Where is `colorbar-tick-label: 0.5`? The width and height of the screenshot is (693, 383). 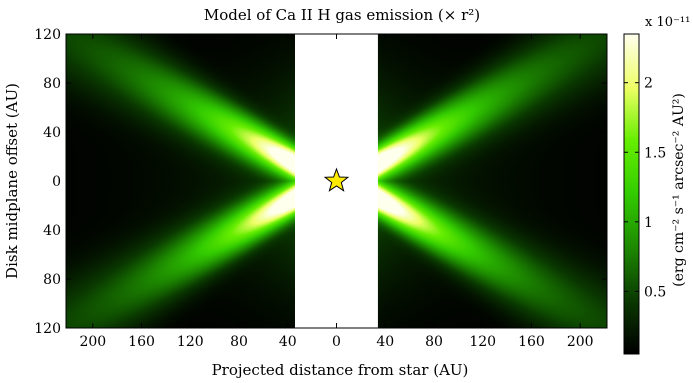
colorbar-tick-label: 0.5 is located at coordinates (655, 292).